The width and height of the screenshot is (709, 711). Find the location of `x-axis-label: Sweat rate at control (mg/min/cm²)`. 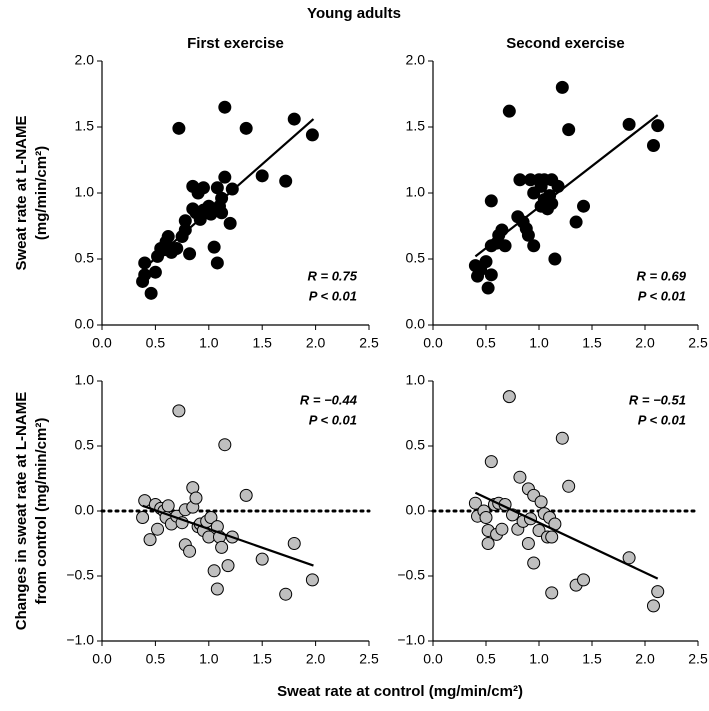

x-axis-label: Sweat rate at control (mg/min/cm²) is located at coordinates (400, 691).